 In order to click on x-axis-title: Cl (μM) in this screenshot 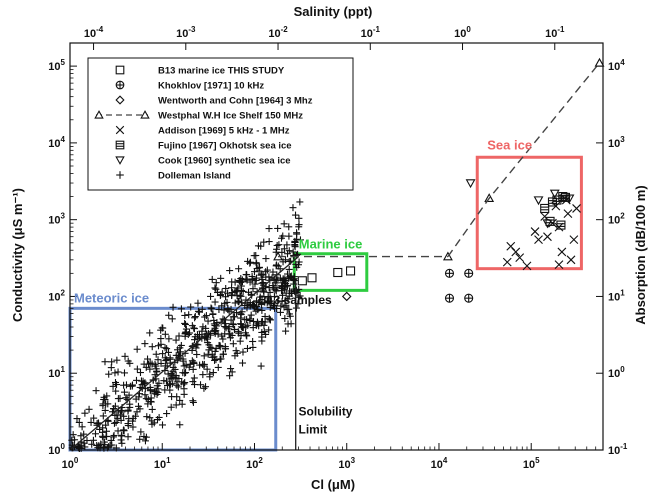, I will do `click(333, 484)`.